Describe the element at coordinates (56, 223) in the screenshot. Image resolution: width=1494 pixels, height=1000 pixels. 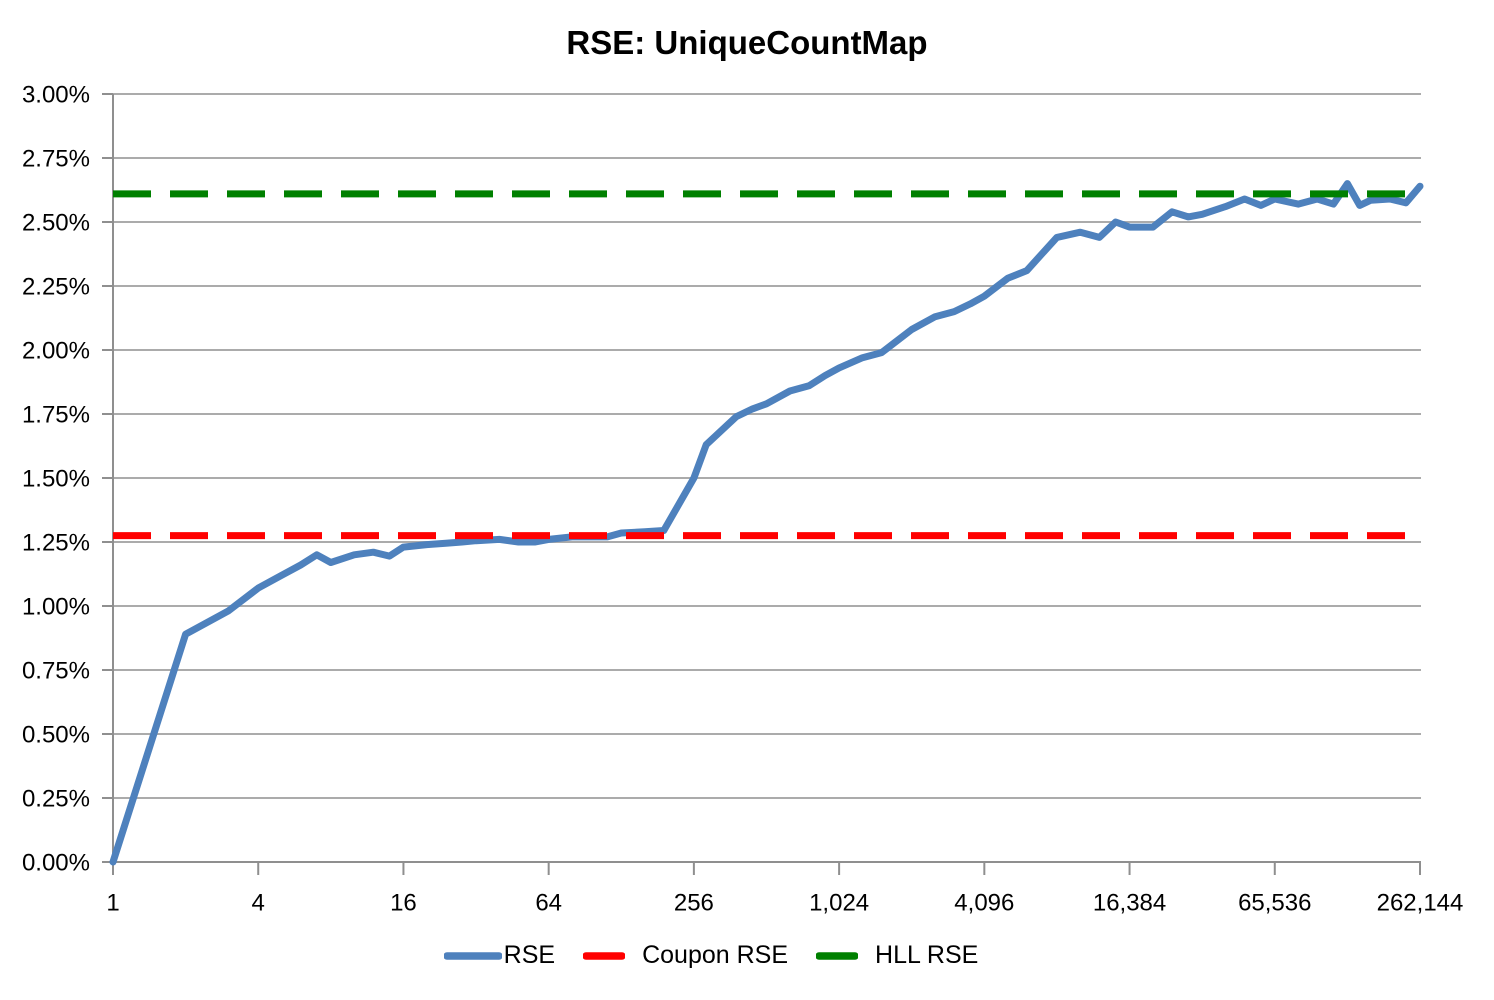
I see `y-tick-label: 2.50%` at that location.